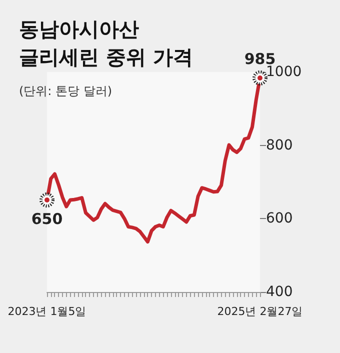 The height and width of the screenshot is (353, 340). What do you see at coordinates (279, 218) in the screenshot?
I see `y-tick-label: 600` at bounding box center [279, 218].